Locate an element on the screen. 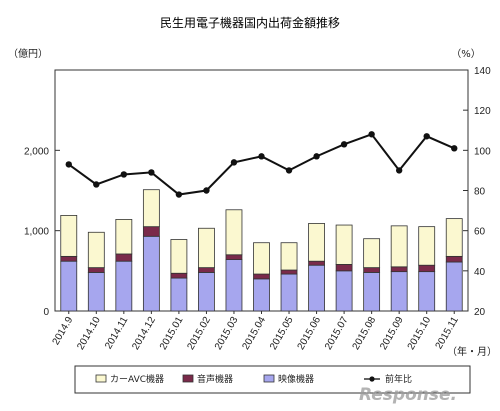 This screenshot has width=500, height=411. chart-title: 民生用電子機器国内出荷金額推移 is located at coordinates (250, 22).